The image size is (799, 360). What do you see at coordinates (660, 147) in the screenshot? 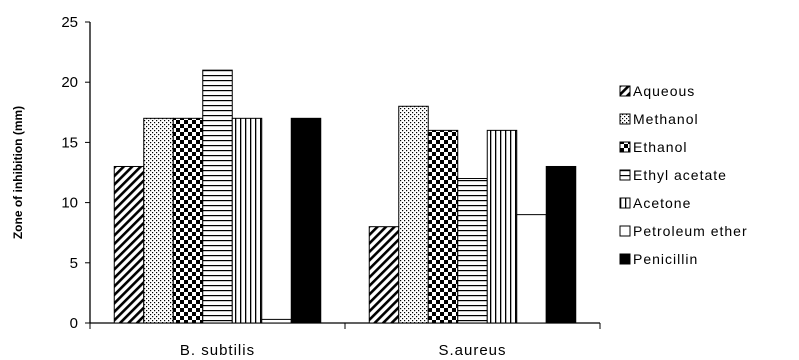
I see `legend-label: Ethanol` at bounding box center [660, 147].